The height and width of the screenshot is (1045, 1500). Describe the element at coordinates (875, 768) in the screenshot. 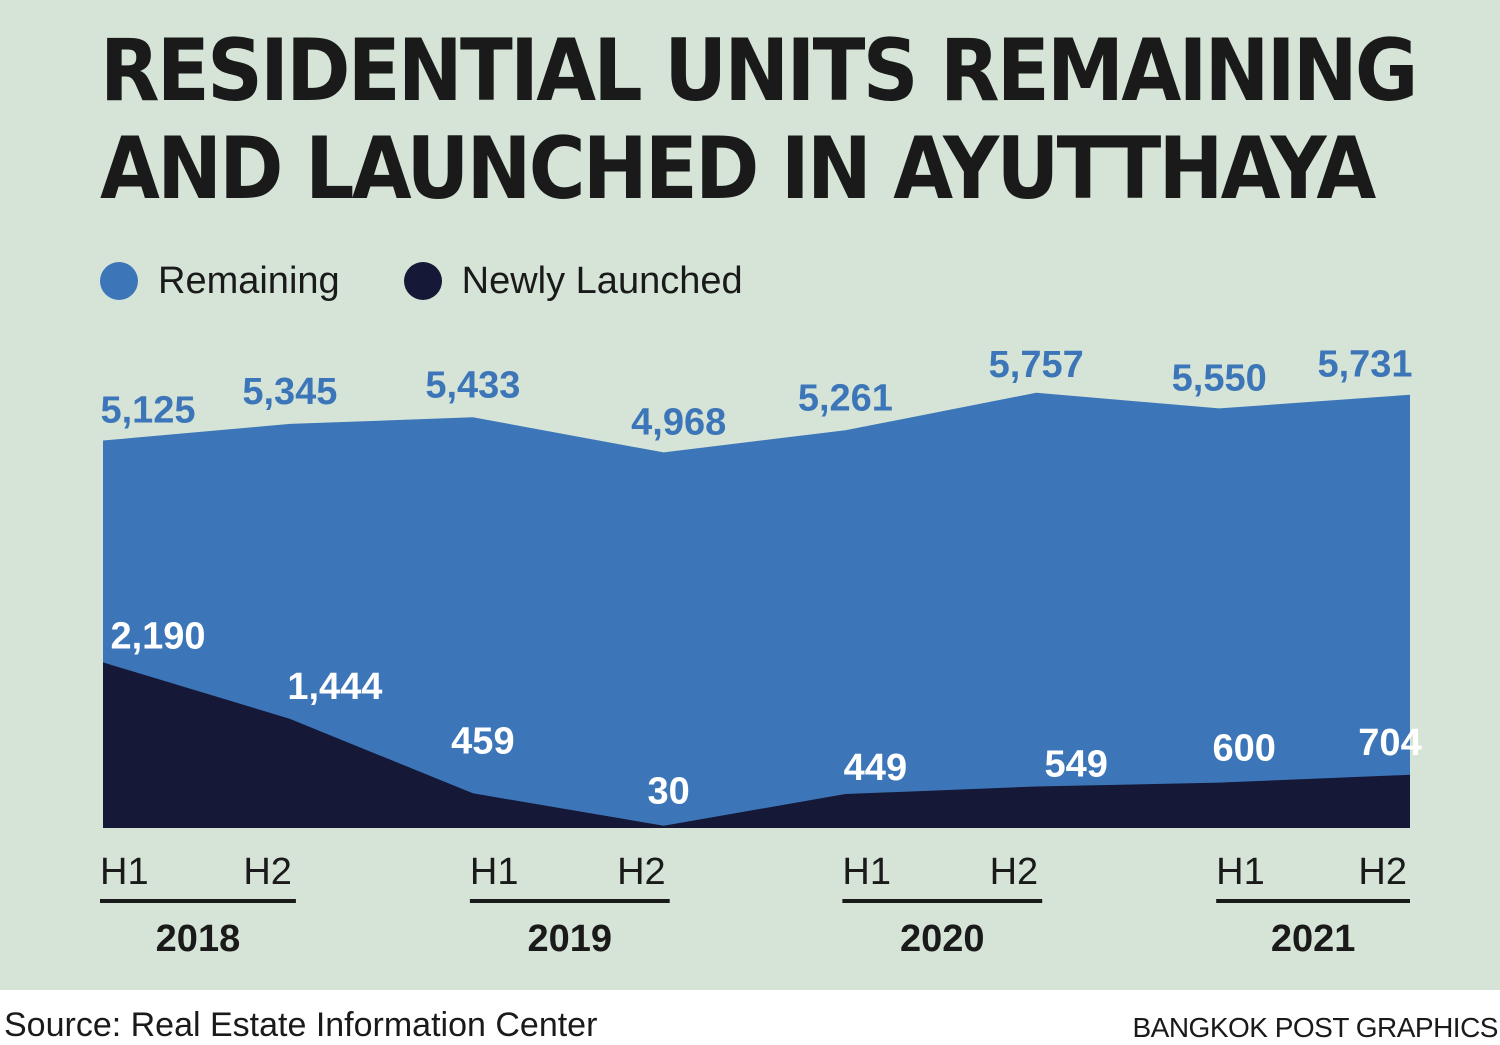

I see `data-label-newly-launched-5: 449` at that location.